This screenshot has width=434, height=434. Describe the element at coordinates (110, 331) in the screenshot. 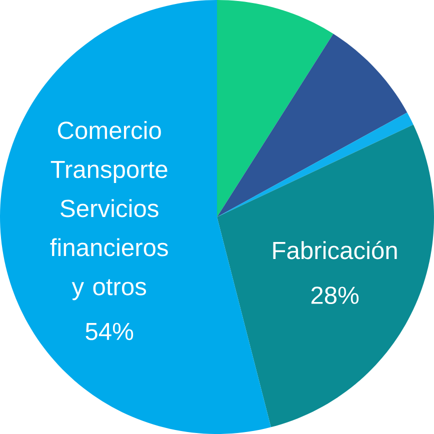

I see `data-label: 54%` at that location.